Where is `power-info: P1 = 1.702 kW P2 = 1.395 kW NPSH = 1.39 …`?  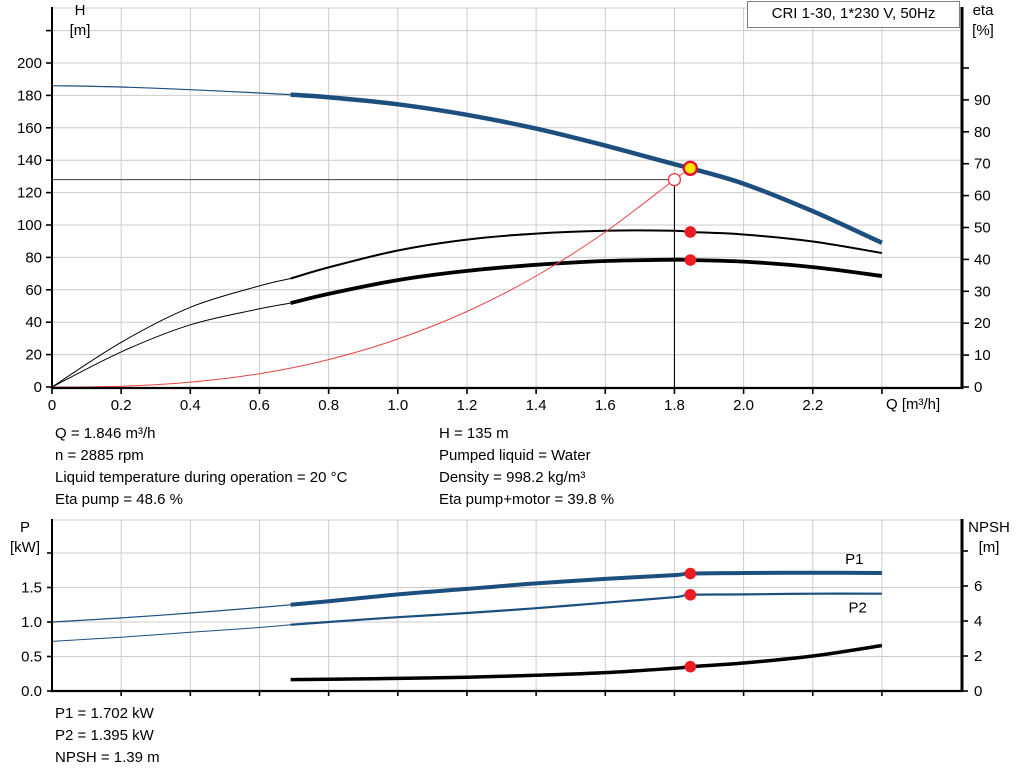 power-info: P1 = 1.702 kW P2 = 1.395 kW NPSH = 1.39 … is located at coordinates (107, 736).